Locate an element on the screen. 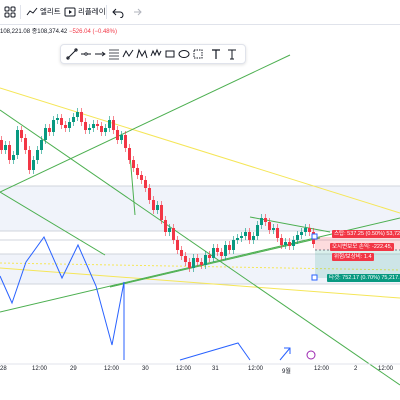 Image resolution: width=400 pixels, height=400 pixels. brush-icon is located at coordinates (198, 54).